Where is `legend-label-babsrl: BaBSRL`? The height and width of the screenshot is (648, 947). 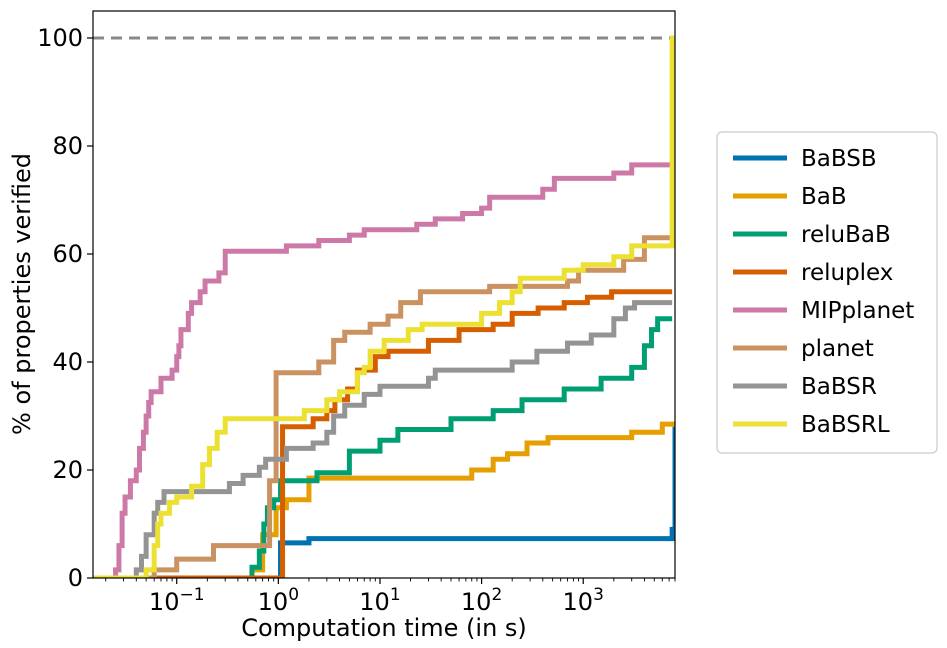 legend-label-babsrl: BaBSRL is located at coordinates (845, 425).